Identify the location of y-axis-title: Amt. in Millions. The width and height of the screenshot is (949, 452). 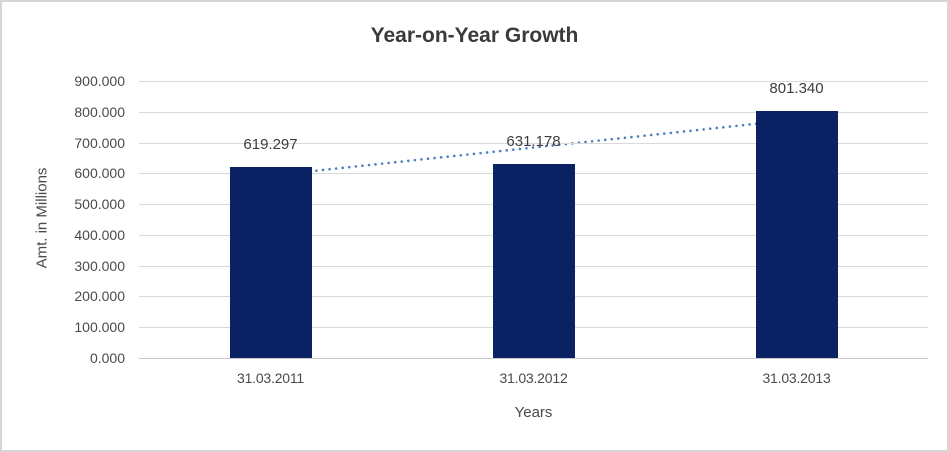
(42, 218).